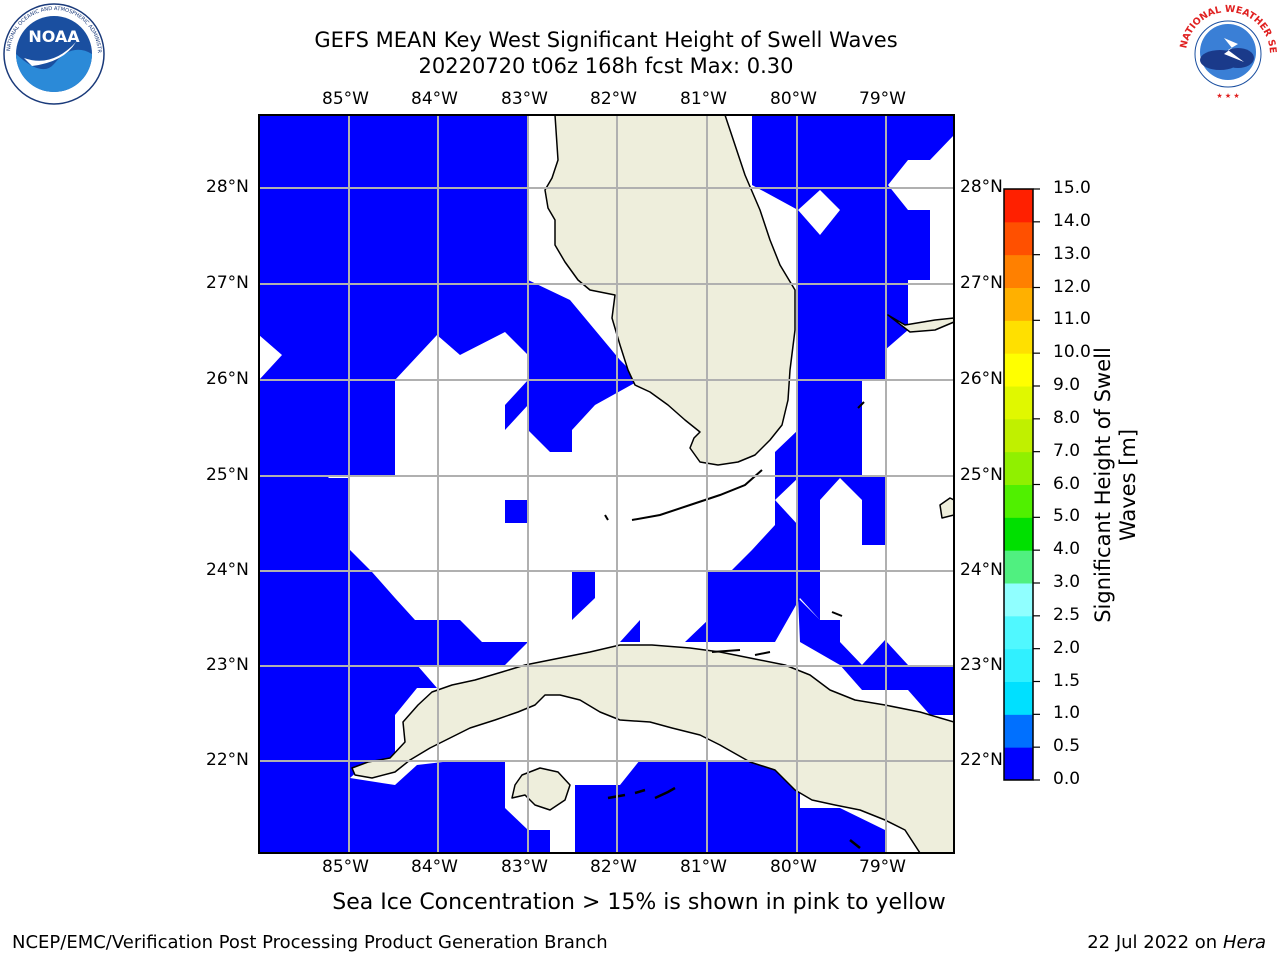  I want to click on colorbar-tick-label: 3.0, so click(1067, 582).